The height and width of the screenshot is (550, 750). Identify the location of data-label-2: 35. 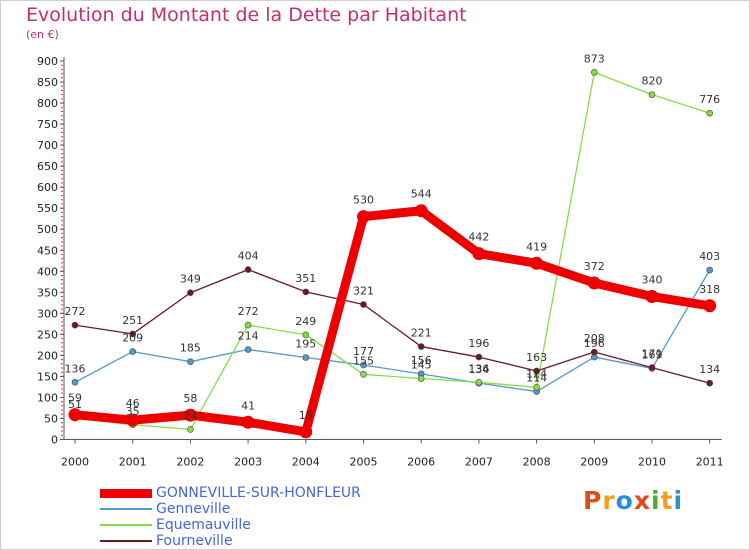
(133, 411).